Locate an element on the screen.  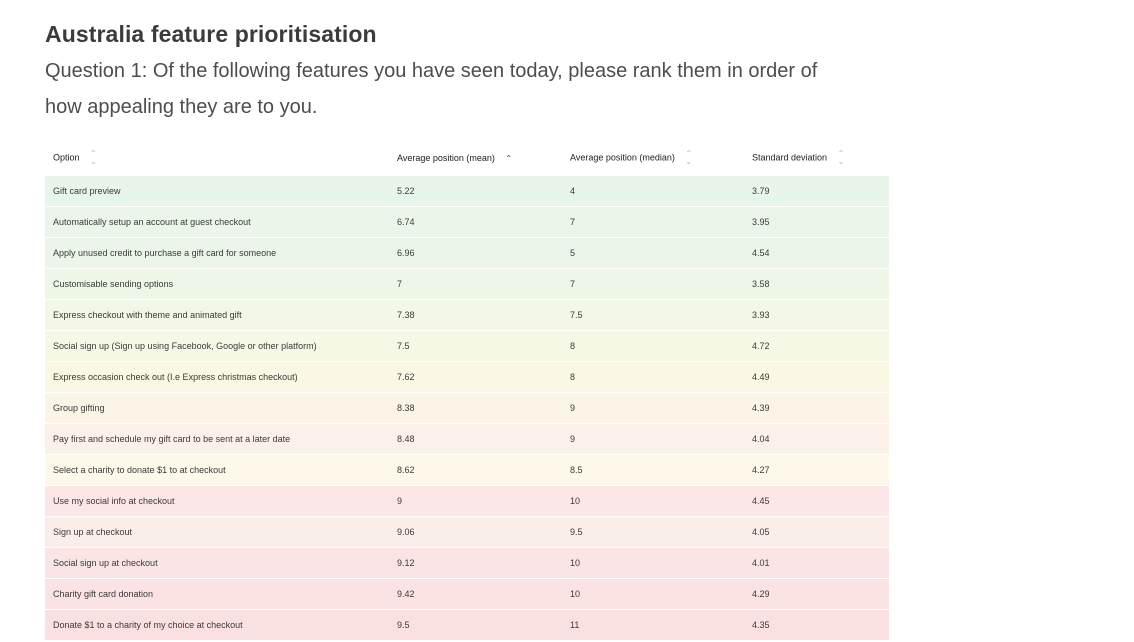
cell-option: Social sign up at checkout is located at coordinates (217, 563).